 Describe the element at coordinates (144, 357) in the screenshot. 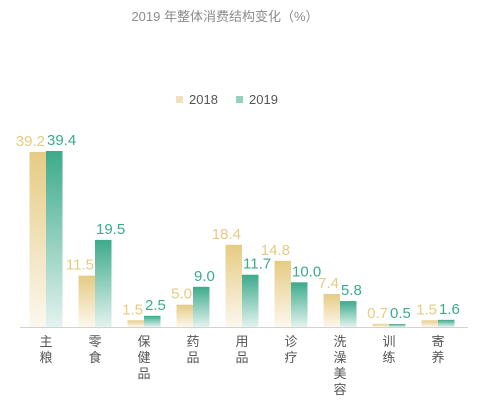

I see `category-label-2: 保健品` at that location.